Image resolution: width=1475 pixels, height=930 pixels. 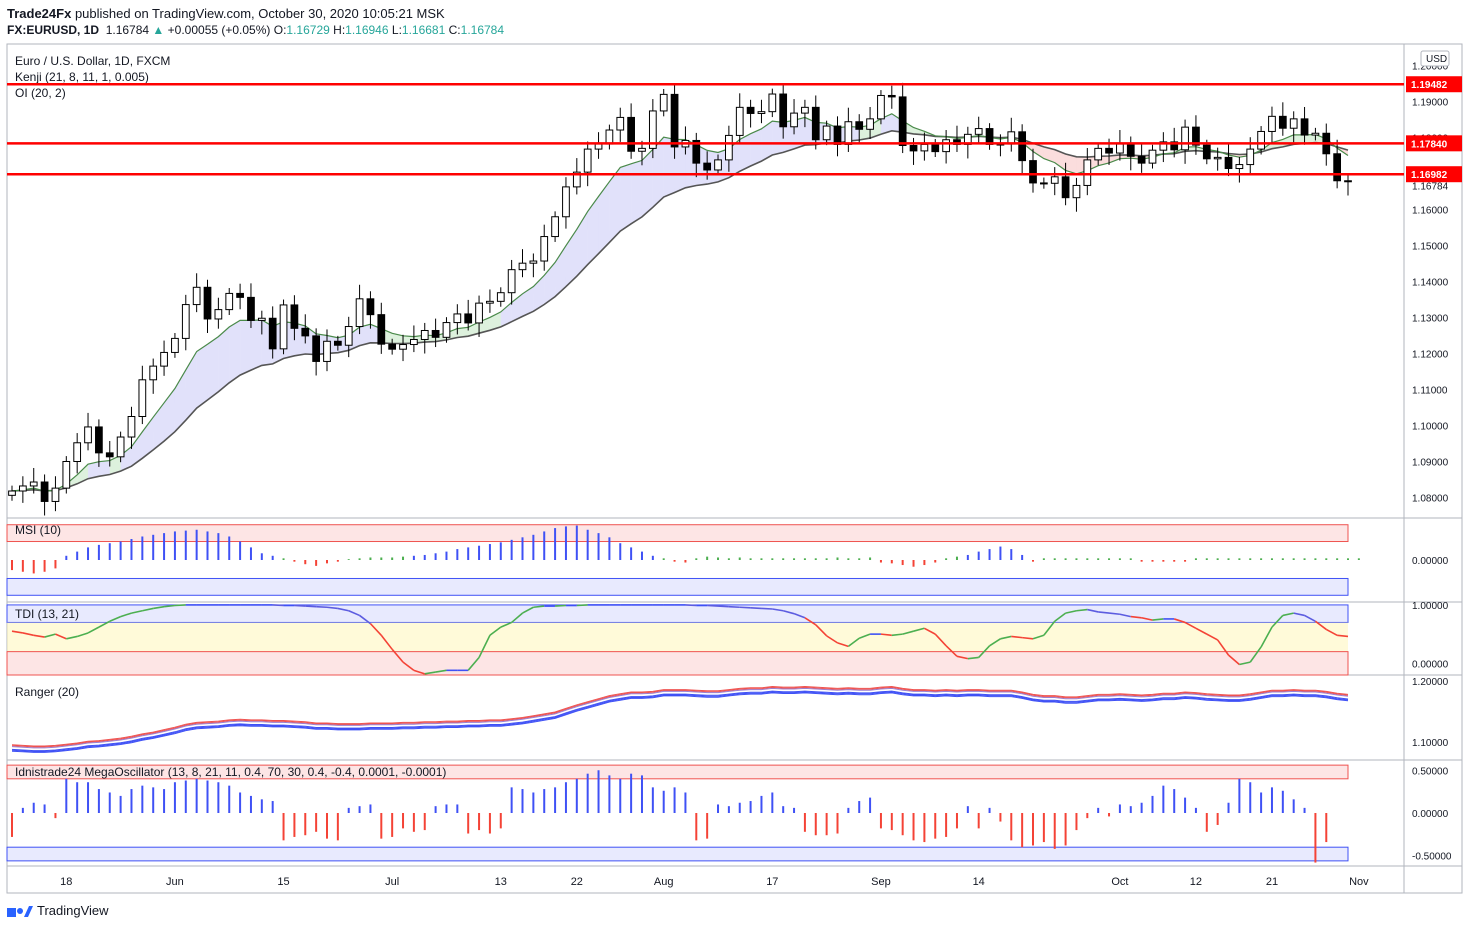 What do you see at coordinates (47, 692) in the screenshot?
I see `indicator-title: Ranger (20)` at bounding box center [47, 692].